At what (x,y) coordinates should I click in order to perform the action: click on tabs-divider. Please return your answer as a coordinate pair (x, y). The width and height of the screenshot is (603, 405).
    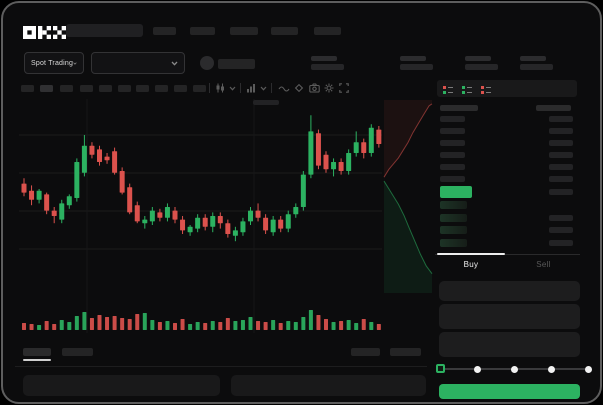
    Looking at the image, I should click on (507, 254).